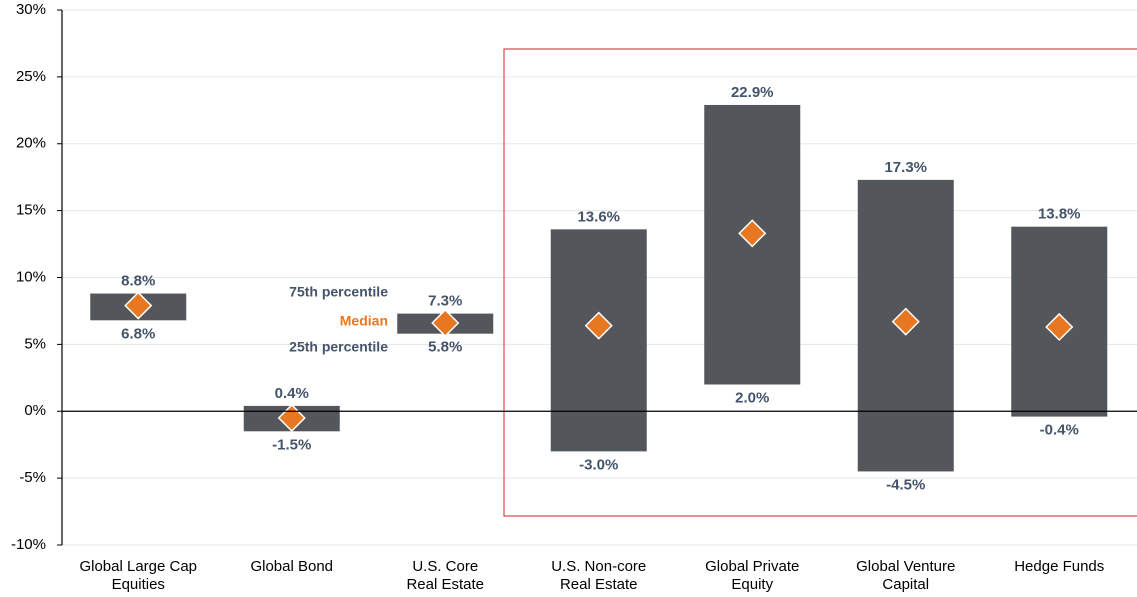 The height and width of the screenshot is (597, 1137). What do you see at coordinates (292, 566) in the screenshot?
I see `x-tick-label: Global Bond` at bounding box center [292, 566].